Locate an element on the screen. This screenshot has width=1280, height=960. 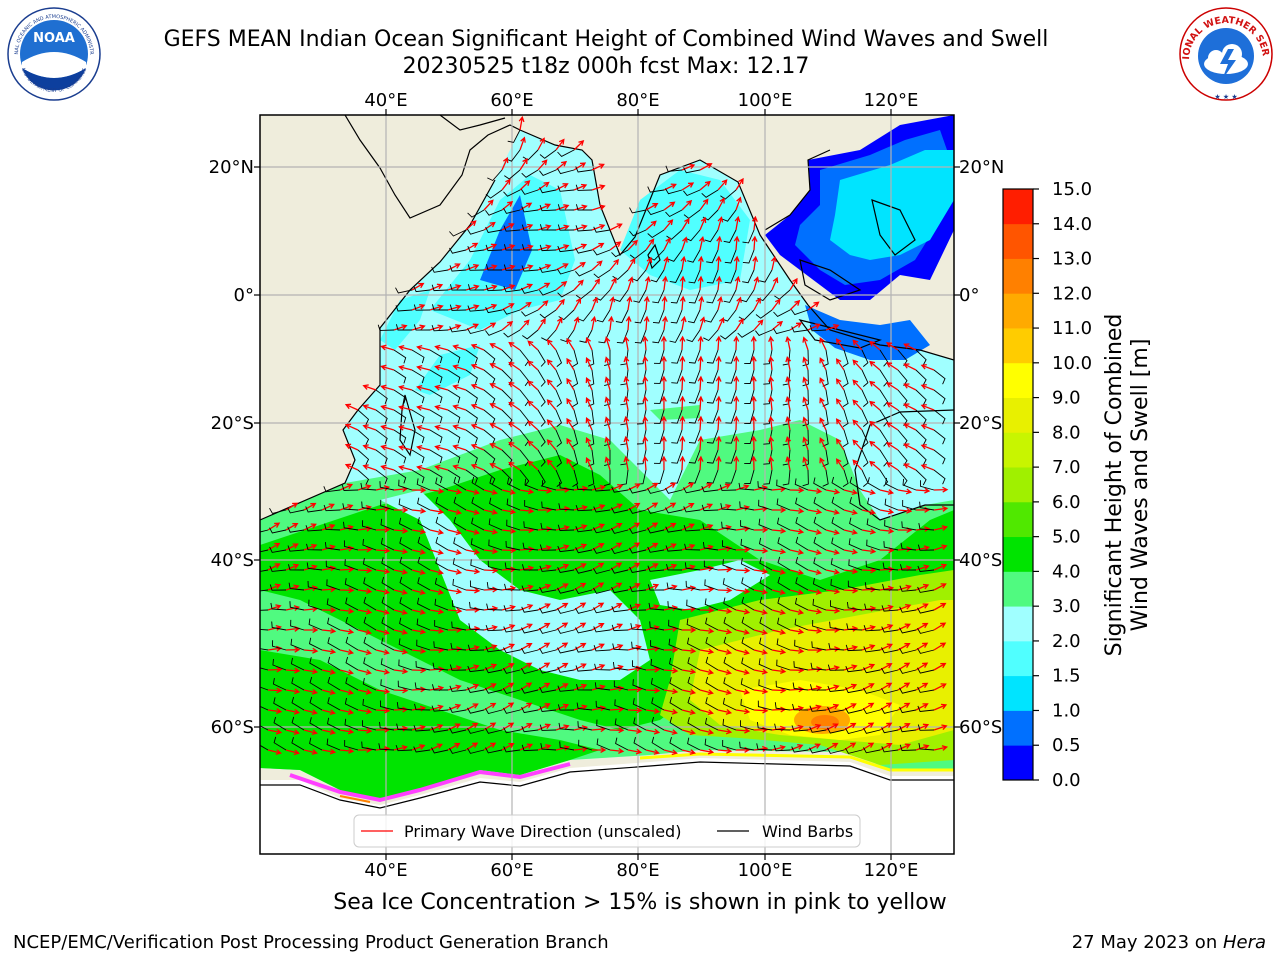
colorbar-tick-label: 15.0 is located at coordinates (1072, 189).